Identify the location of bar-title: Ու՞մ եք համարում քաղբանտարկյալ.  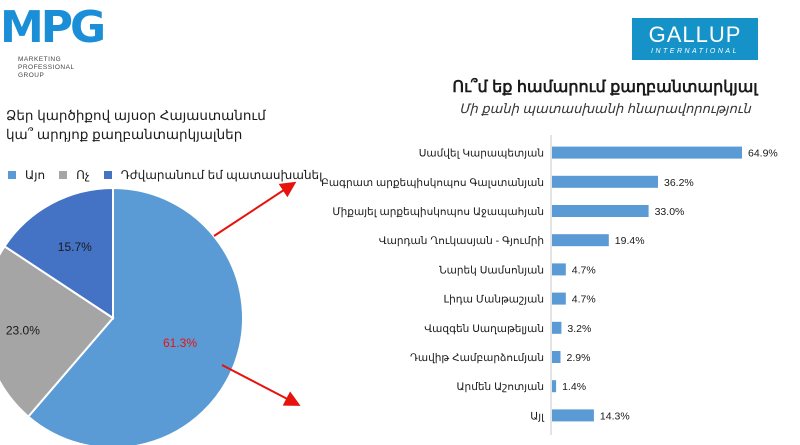
(605, 87).